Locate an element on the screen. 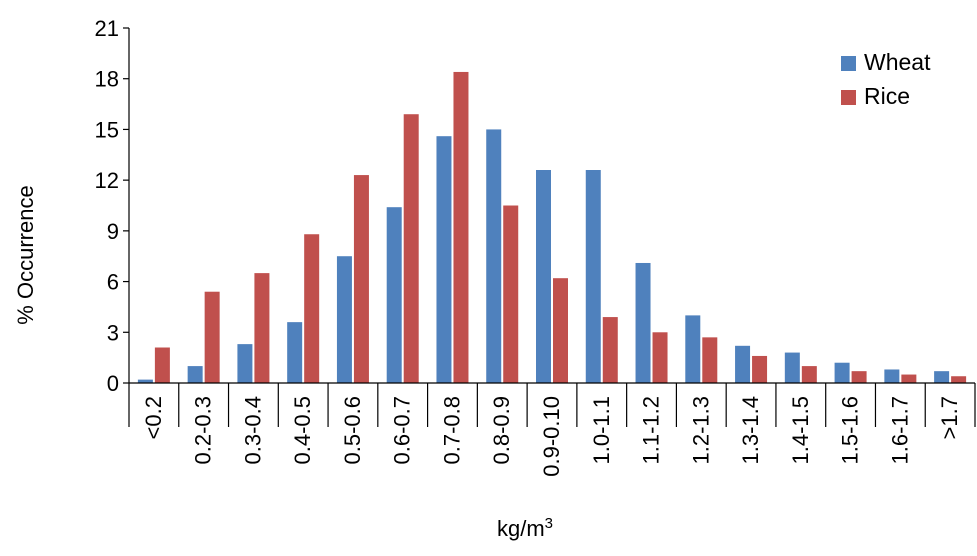  x-tick-label-4: 0.5-0.6 is located at coordinates (352, 430).